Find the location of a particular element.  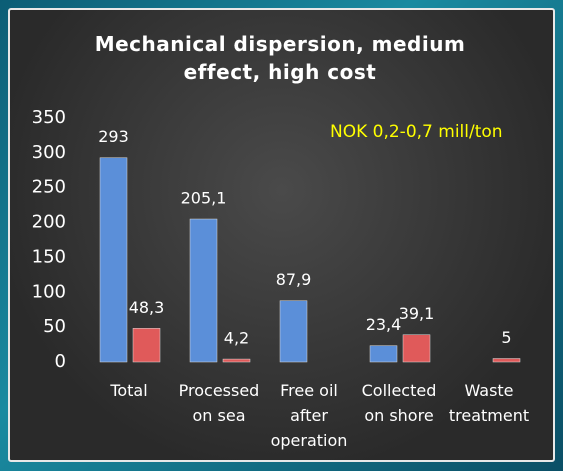

x-tick-label: Processed on sea is located at coordinates (219, 403).